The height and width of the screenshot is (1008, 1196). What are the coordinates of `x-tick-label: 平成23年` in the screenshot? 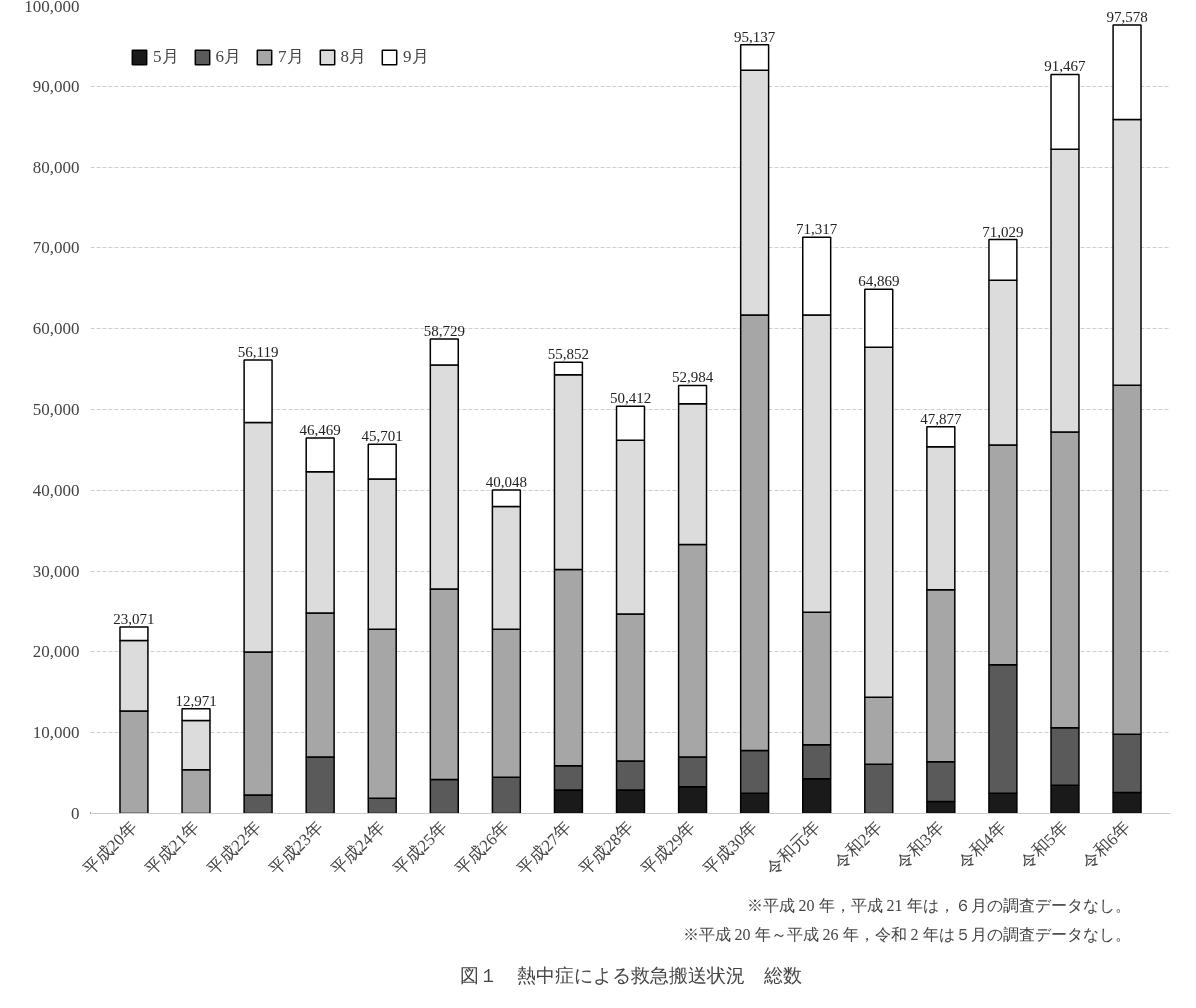 It's located at (296, 848).